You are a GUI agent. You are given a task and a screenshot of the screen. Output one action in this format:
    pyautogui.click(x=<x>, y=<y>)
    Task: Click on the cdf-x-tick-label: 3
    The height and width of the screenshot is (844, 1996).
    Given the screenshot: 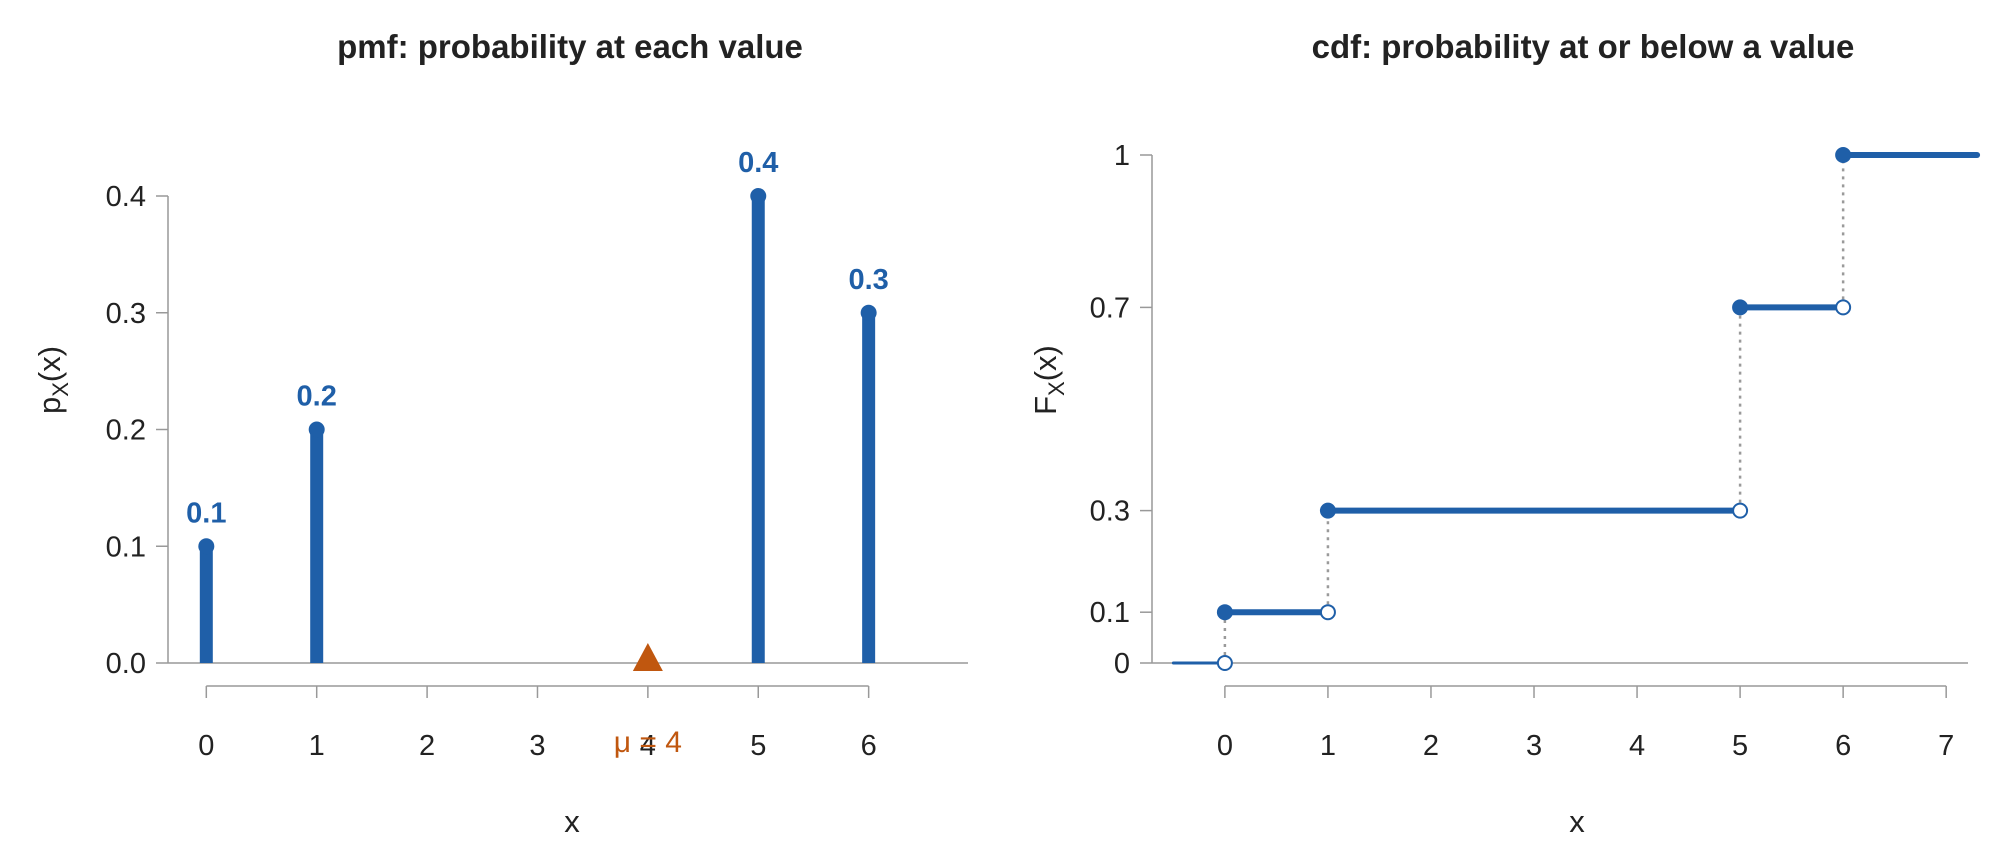 What is the action you would take?
    pyautogui.click(x=1534, y=746)
    